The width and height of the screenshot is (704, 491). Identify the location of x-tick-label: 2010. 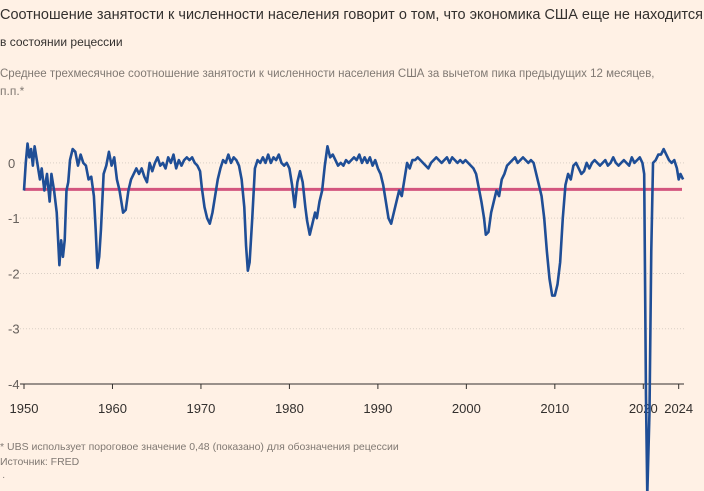
(554, 408).